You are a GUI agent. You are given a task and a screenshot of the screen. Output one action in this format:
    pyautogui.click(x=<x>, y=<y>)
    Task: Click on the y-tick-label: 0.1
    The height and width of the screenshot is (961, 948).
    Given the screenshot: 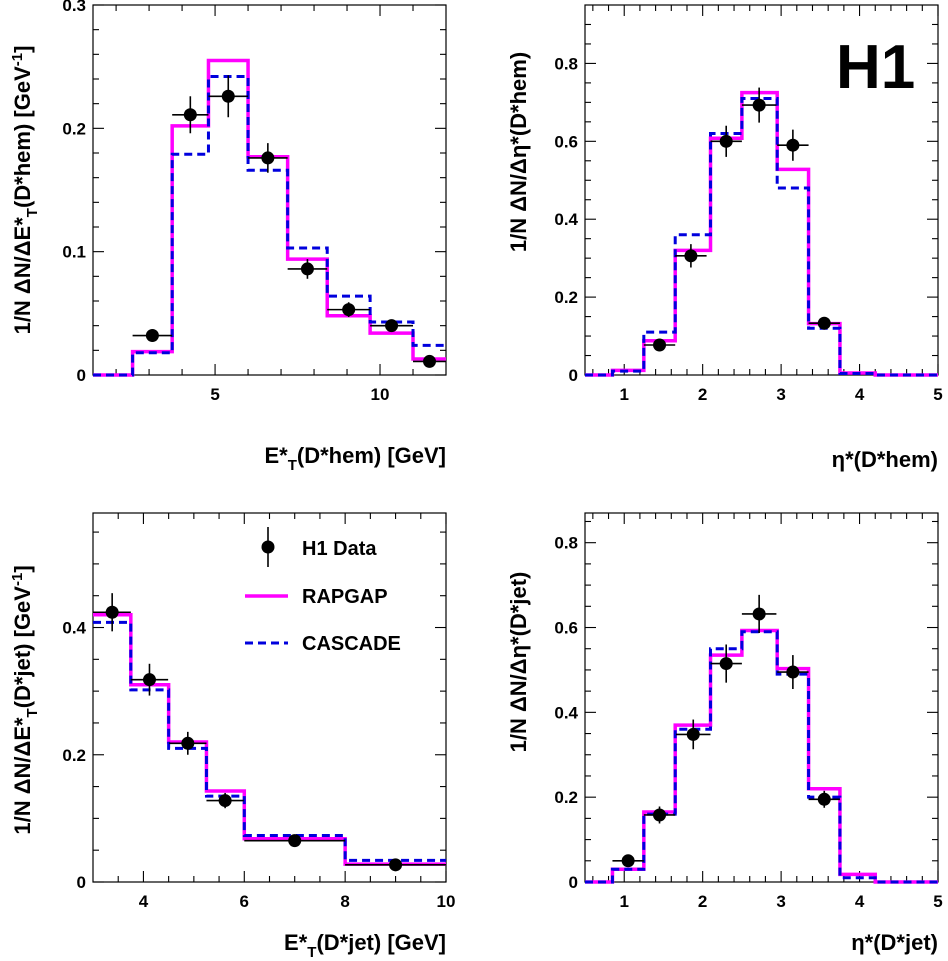 What is the action you would take?
    pyautogui.click(x=74, y=252)
    